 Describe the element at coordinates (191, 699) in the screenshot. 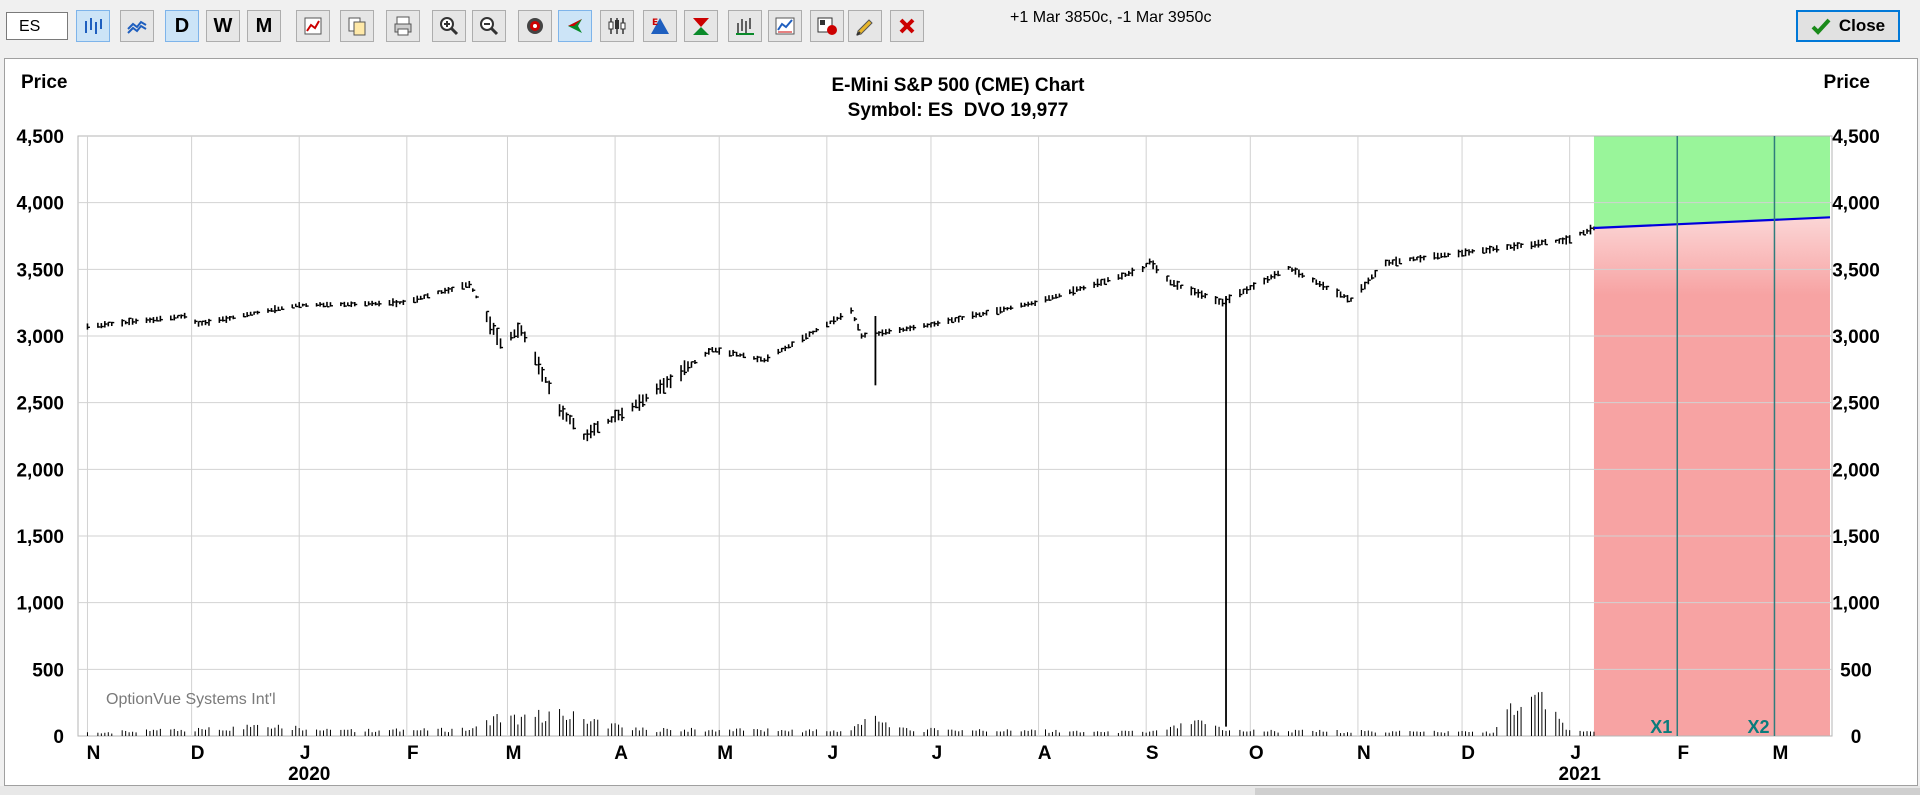

I see `watermark: OptionVue Systems Int'l` at that location.